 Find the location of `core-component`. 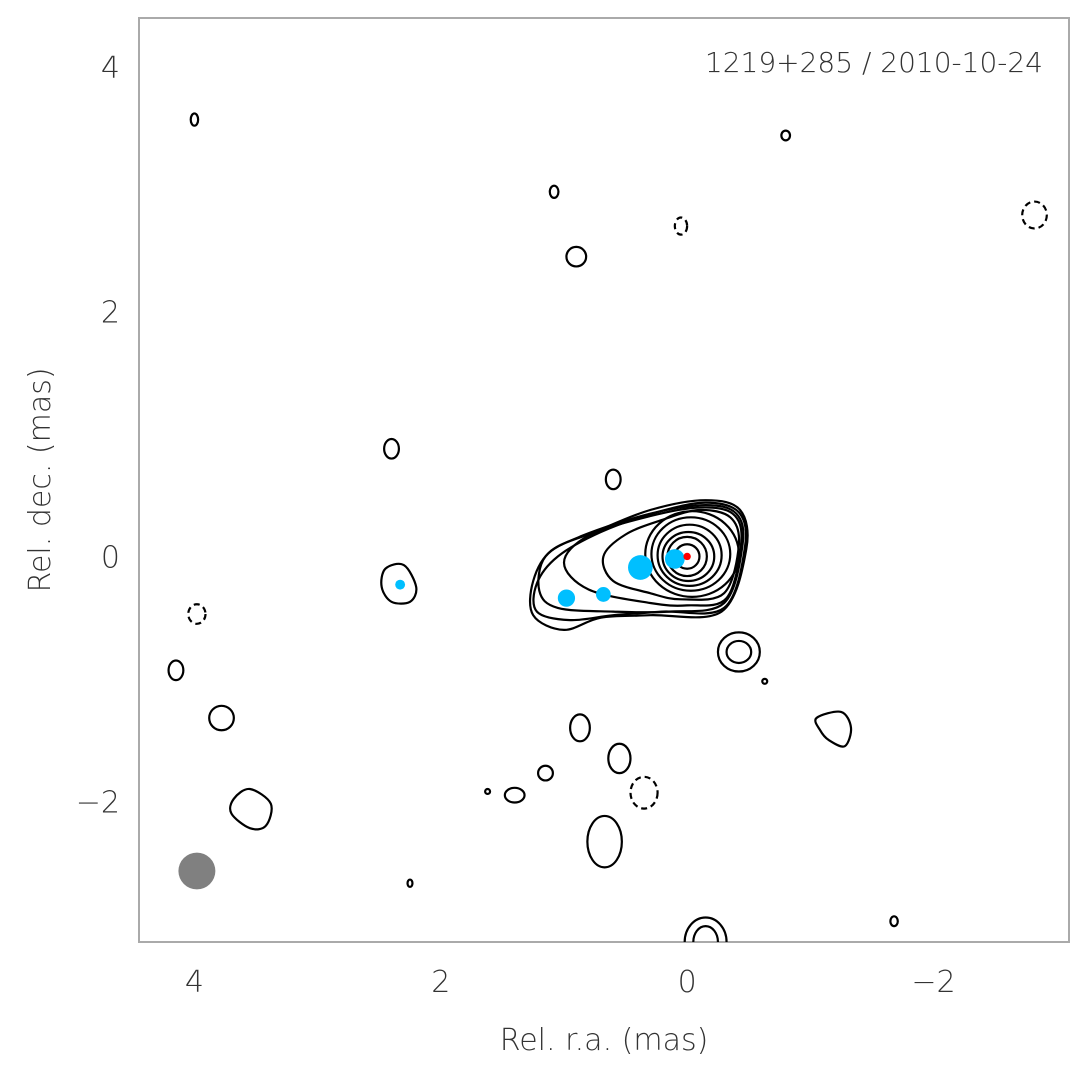

core-component is located at coordinates (687, 556).